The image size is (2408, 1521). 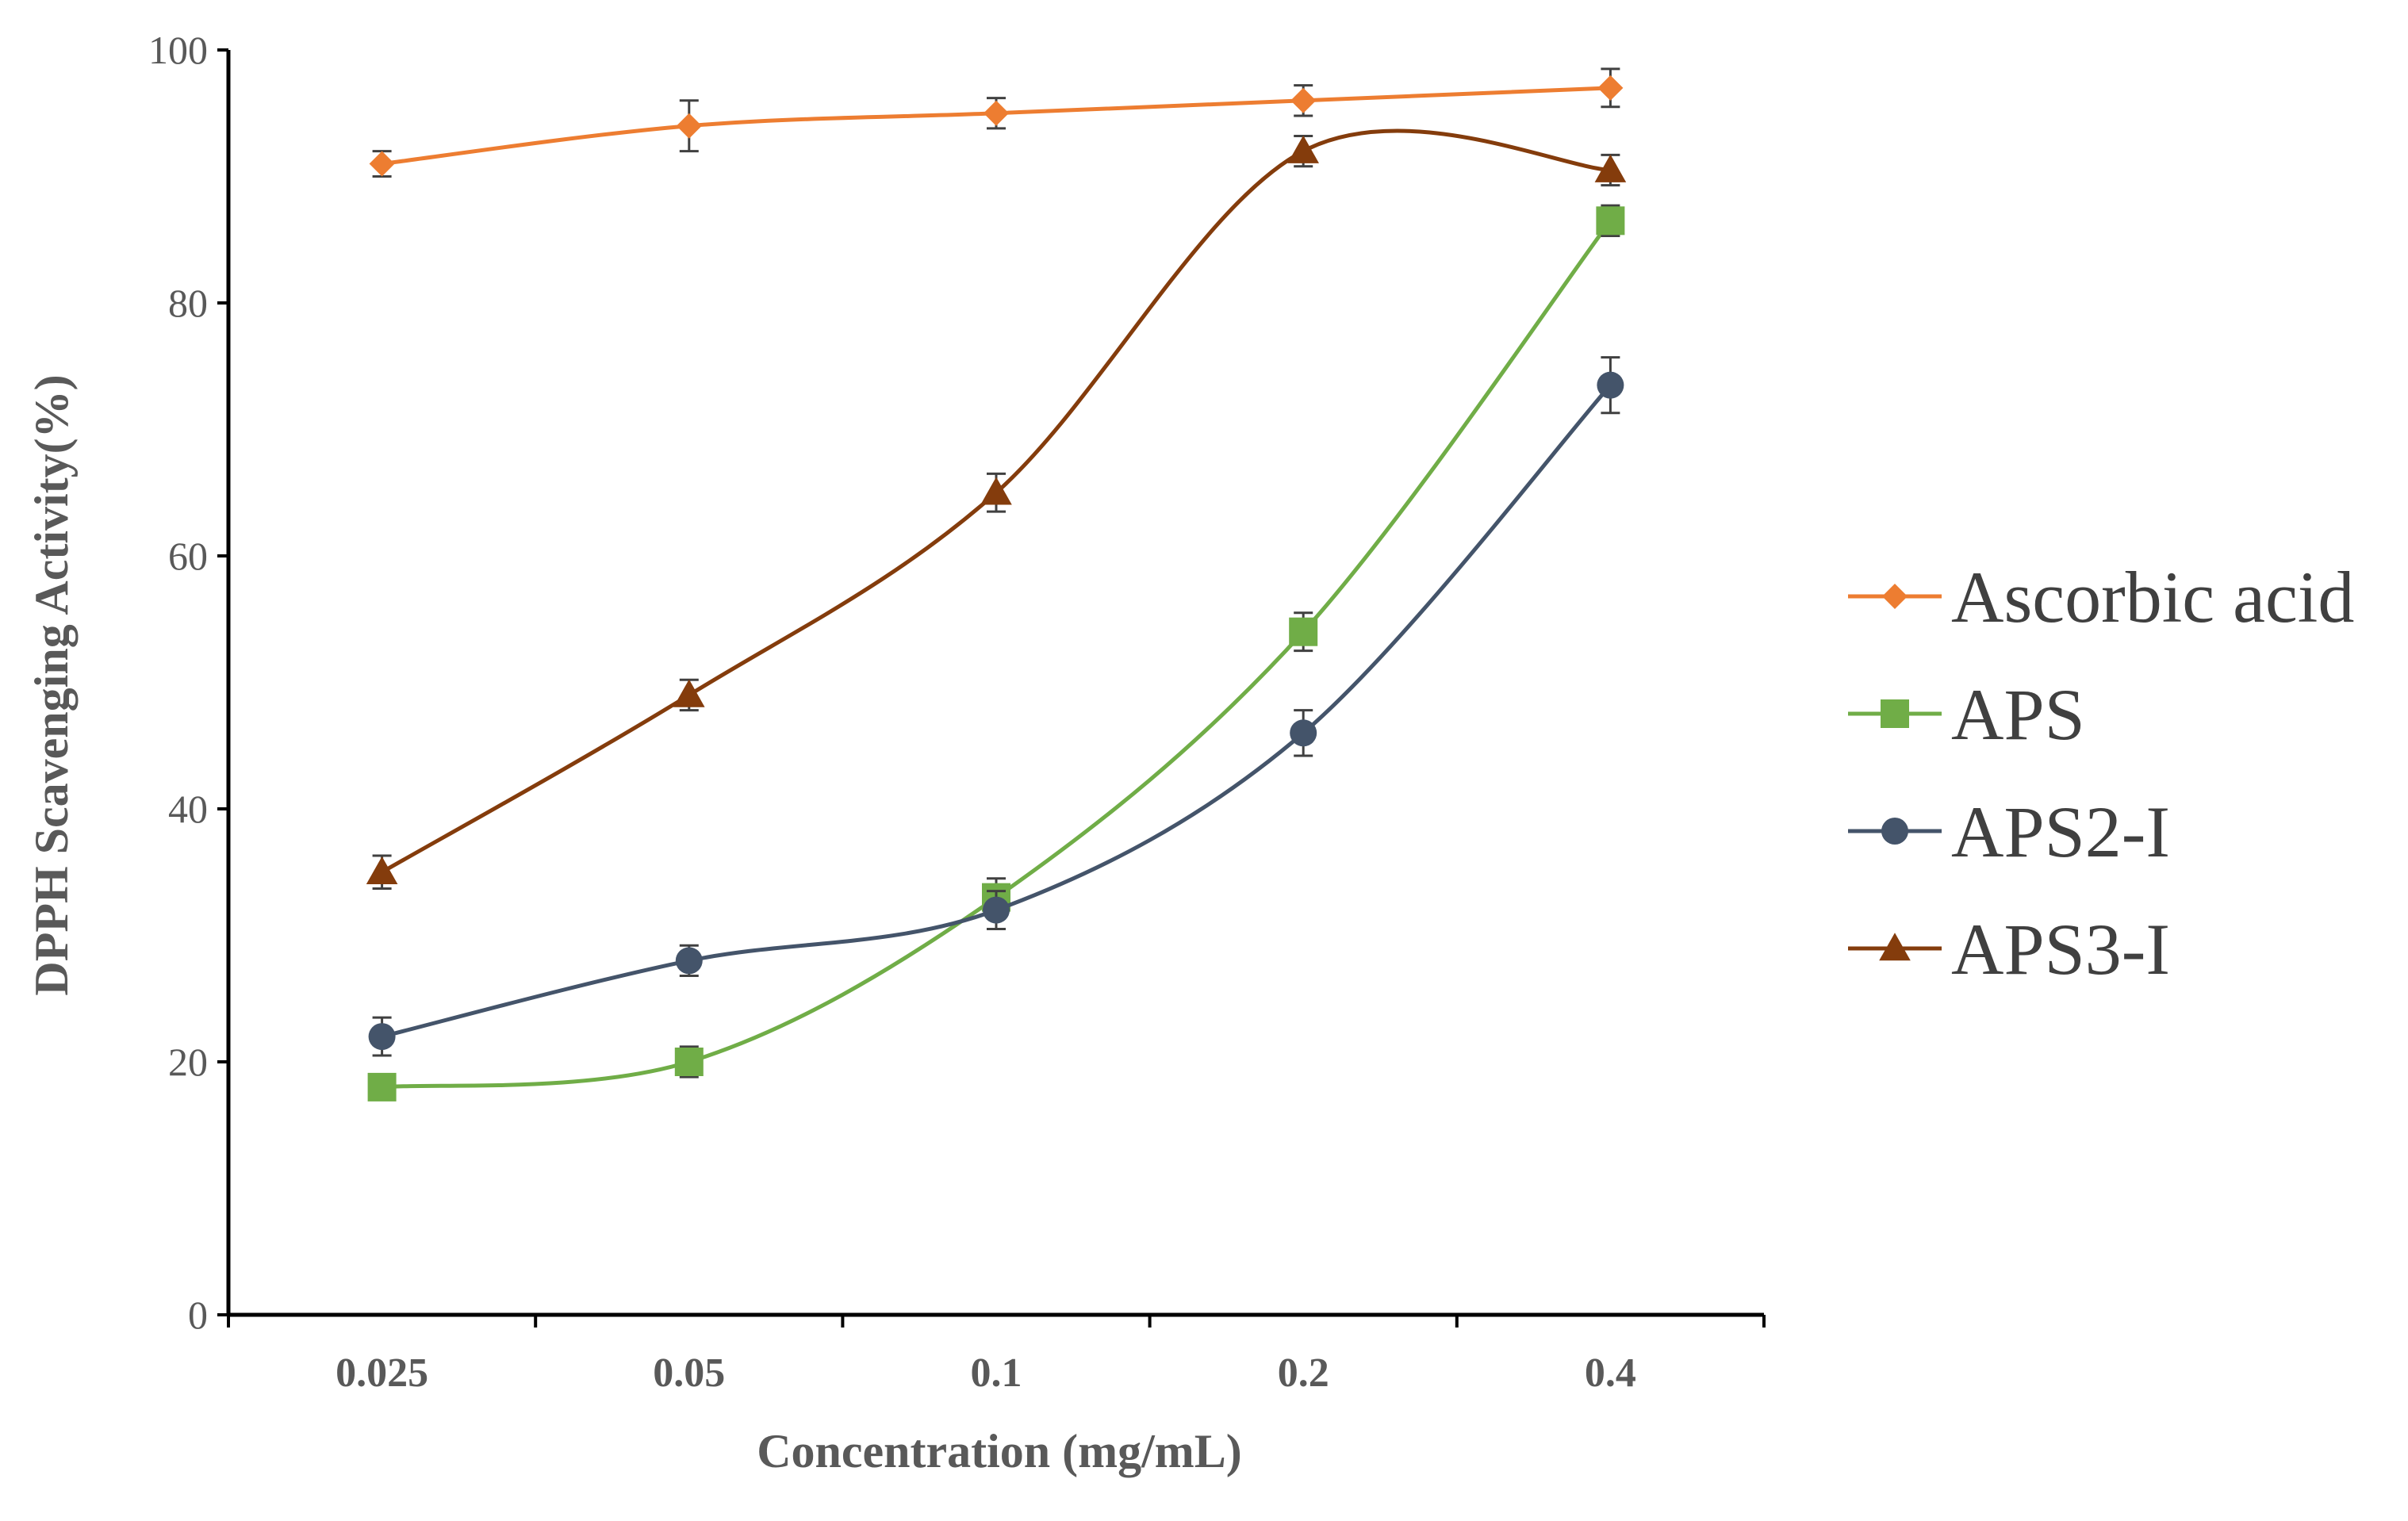 What do you see at coordinates (188, 303) in the screenshot?
I see `y-tick-label: 80` at bounding box center [188, 303].